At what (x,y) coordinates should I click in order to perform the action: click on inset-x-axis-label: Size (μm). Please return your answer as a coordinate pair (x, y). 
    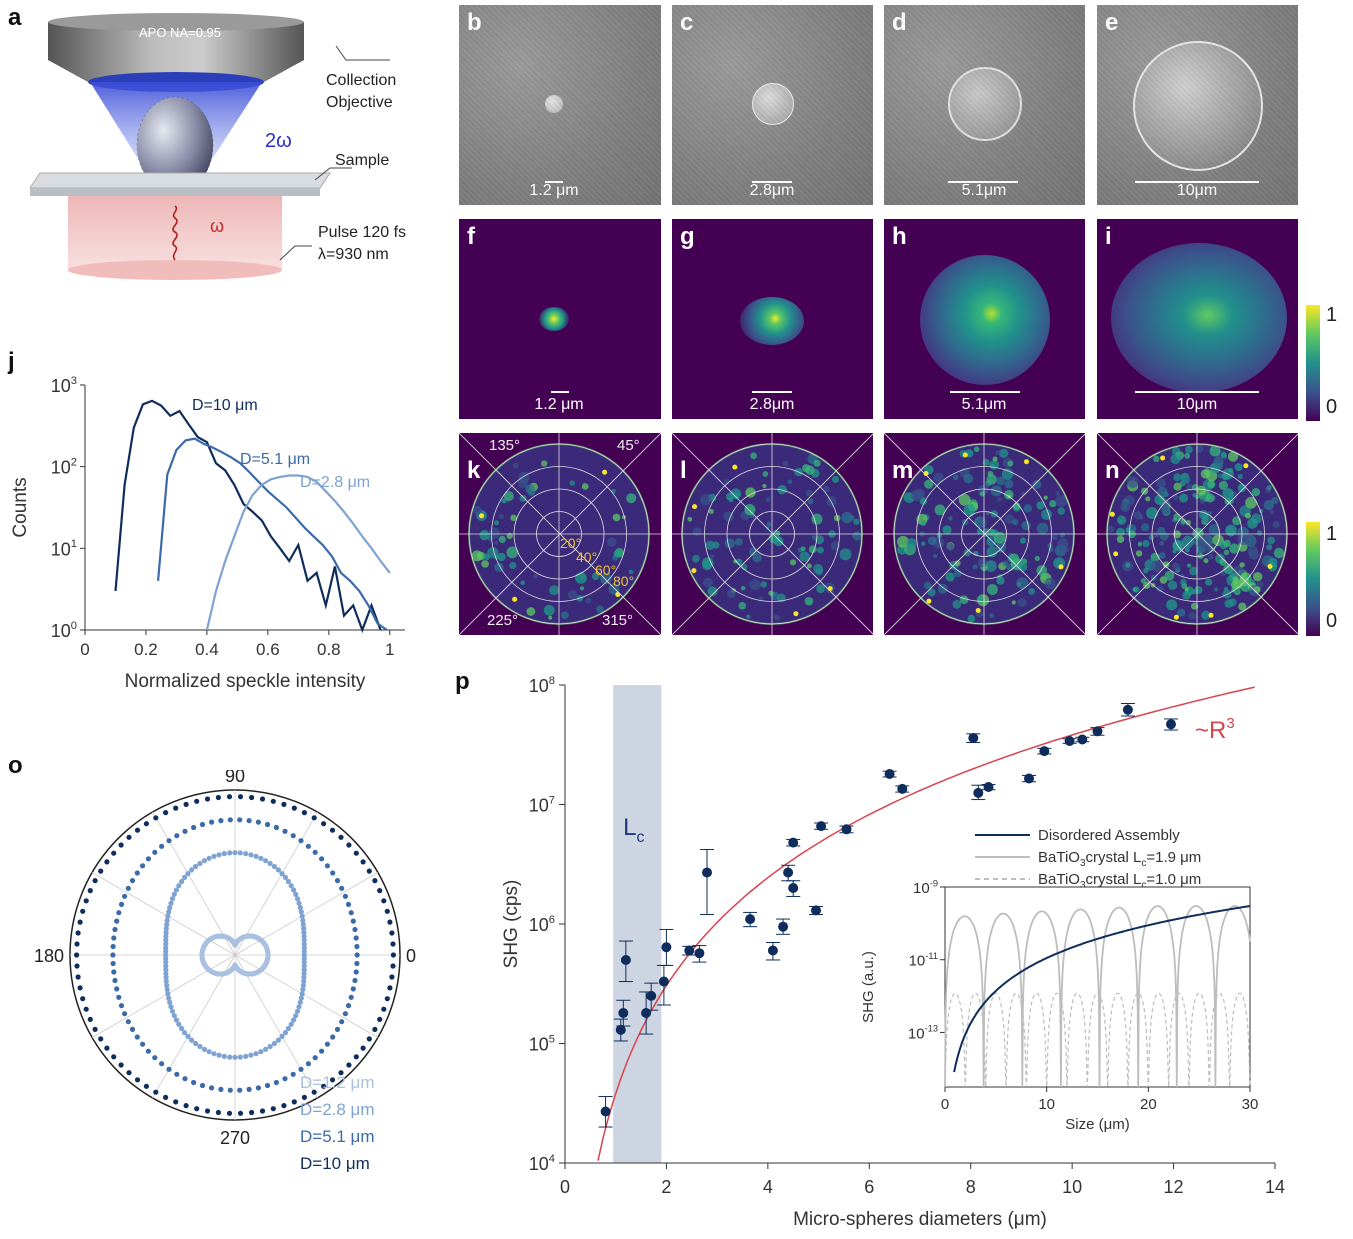
    Looking at the image, I should click on (1097, 1124).